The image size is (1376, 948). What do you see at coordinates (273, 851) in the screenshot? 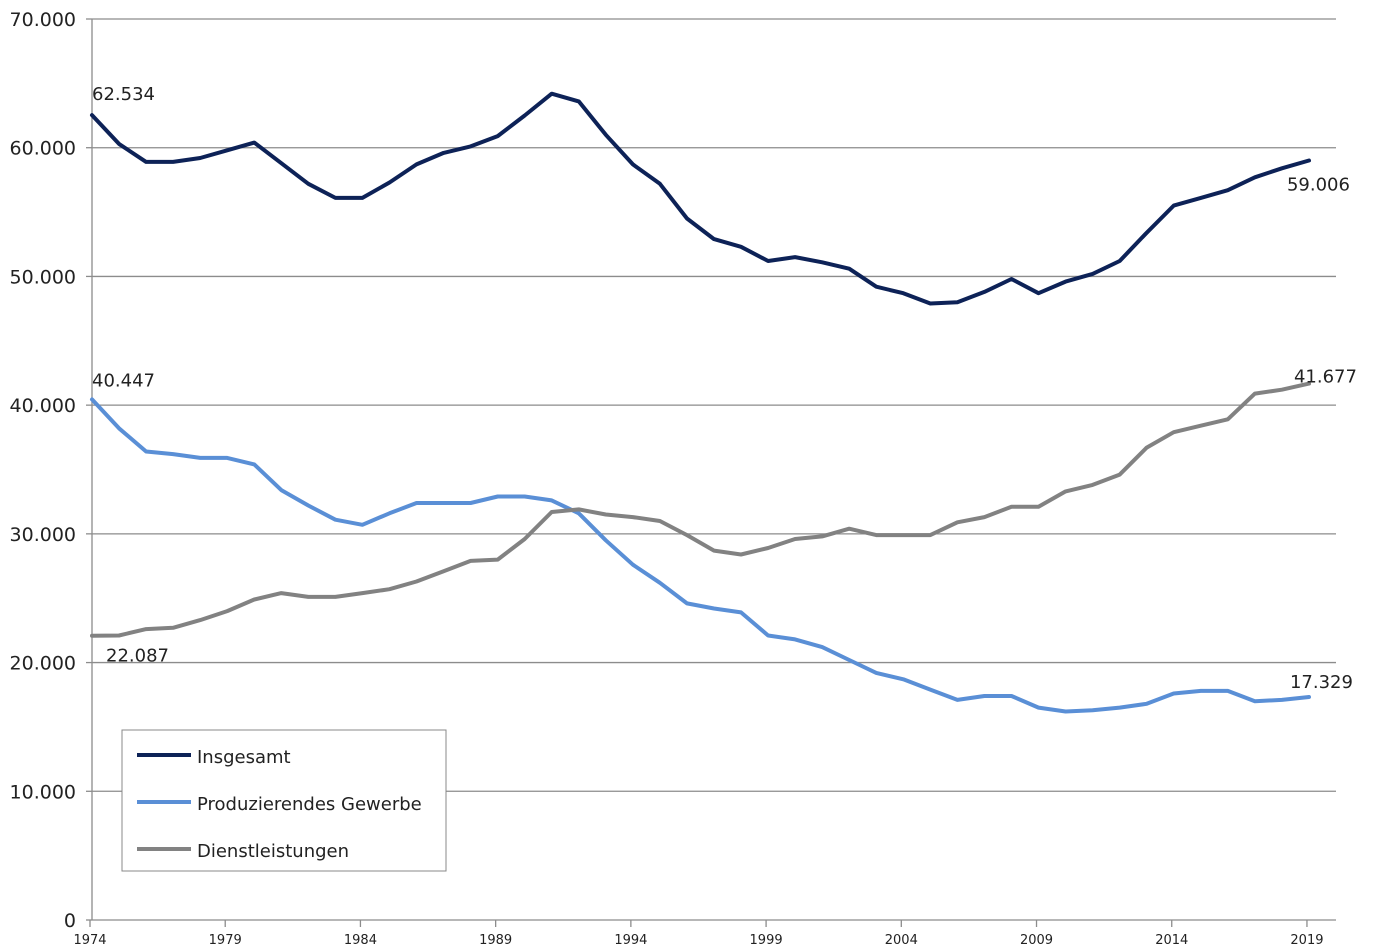
I see `legend-label-dienstleistungen: Dienstleistungen` at bounding box center [273, 851].